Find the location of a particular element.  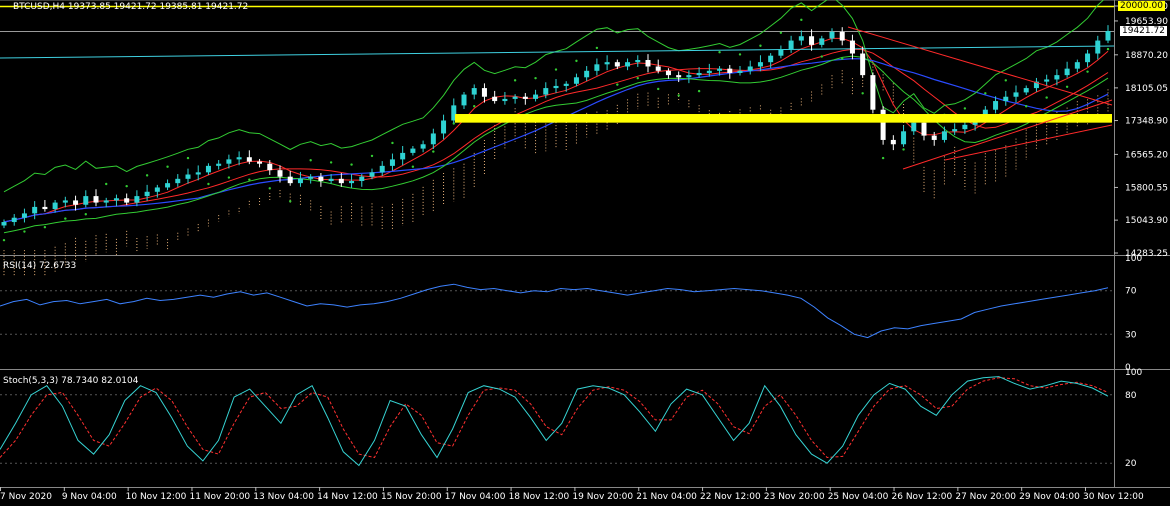

x-tick-label: 7 Nov 2020 is located at coordinates (26, 497).